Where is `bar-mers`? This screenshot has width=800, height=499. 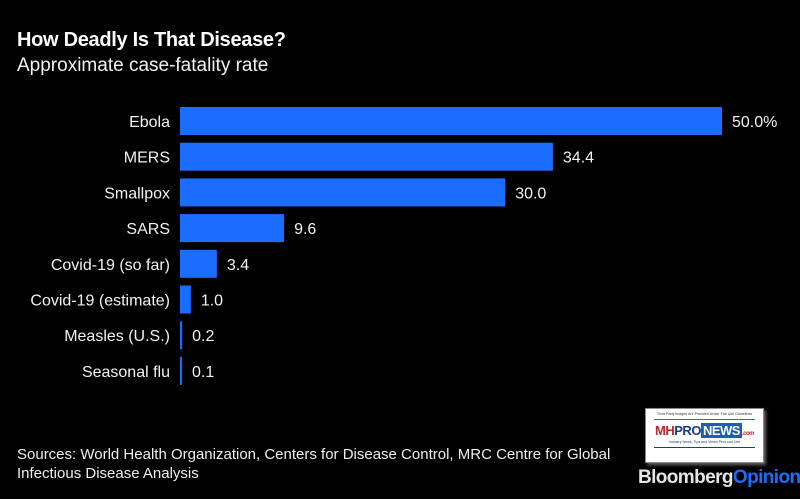
bar-mers is located at coordinates (366, 156).